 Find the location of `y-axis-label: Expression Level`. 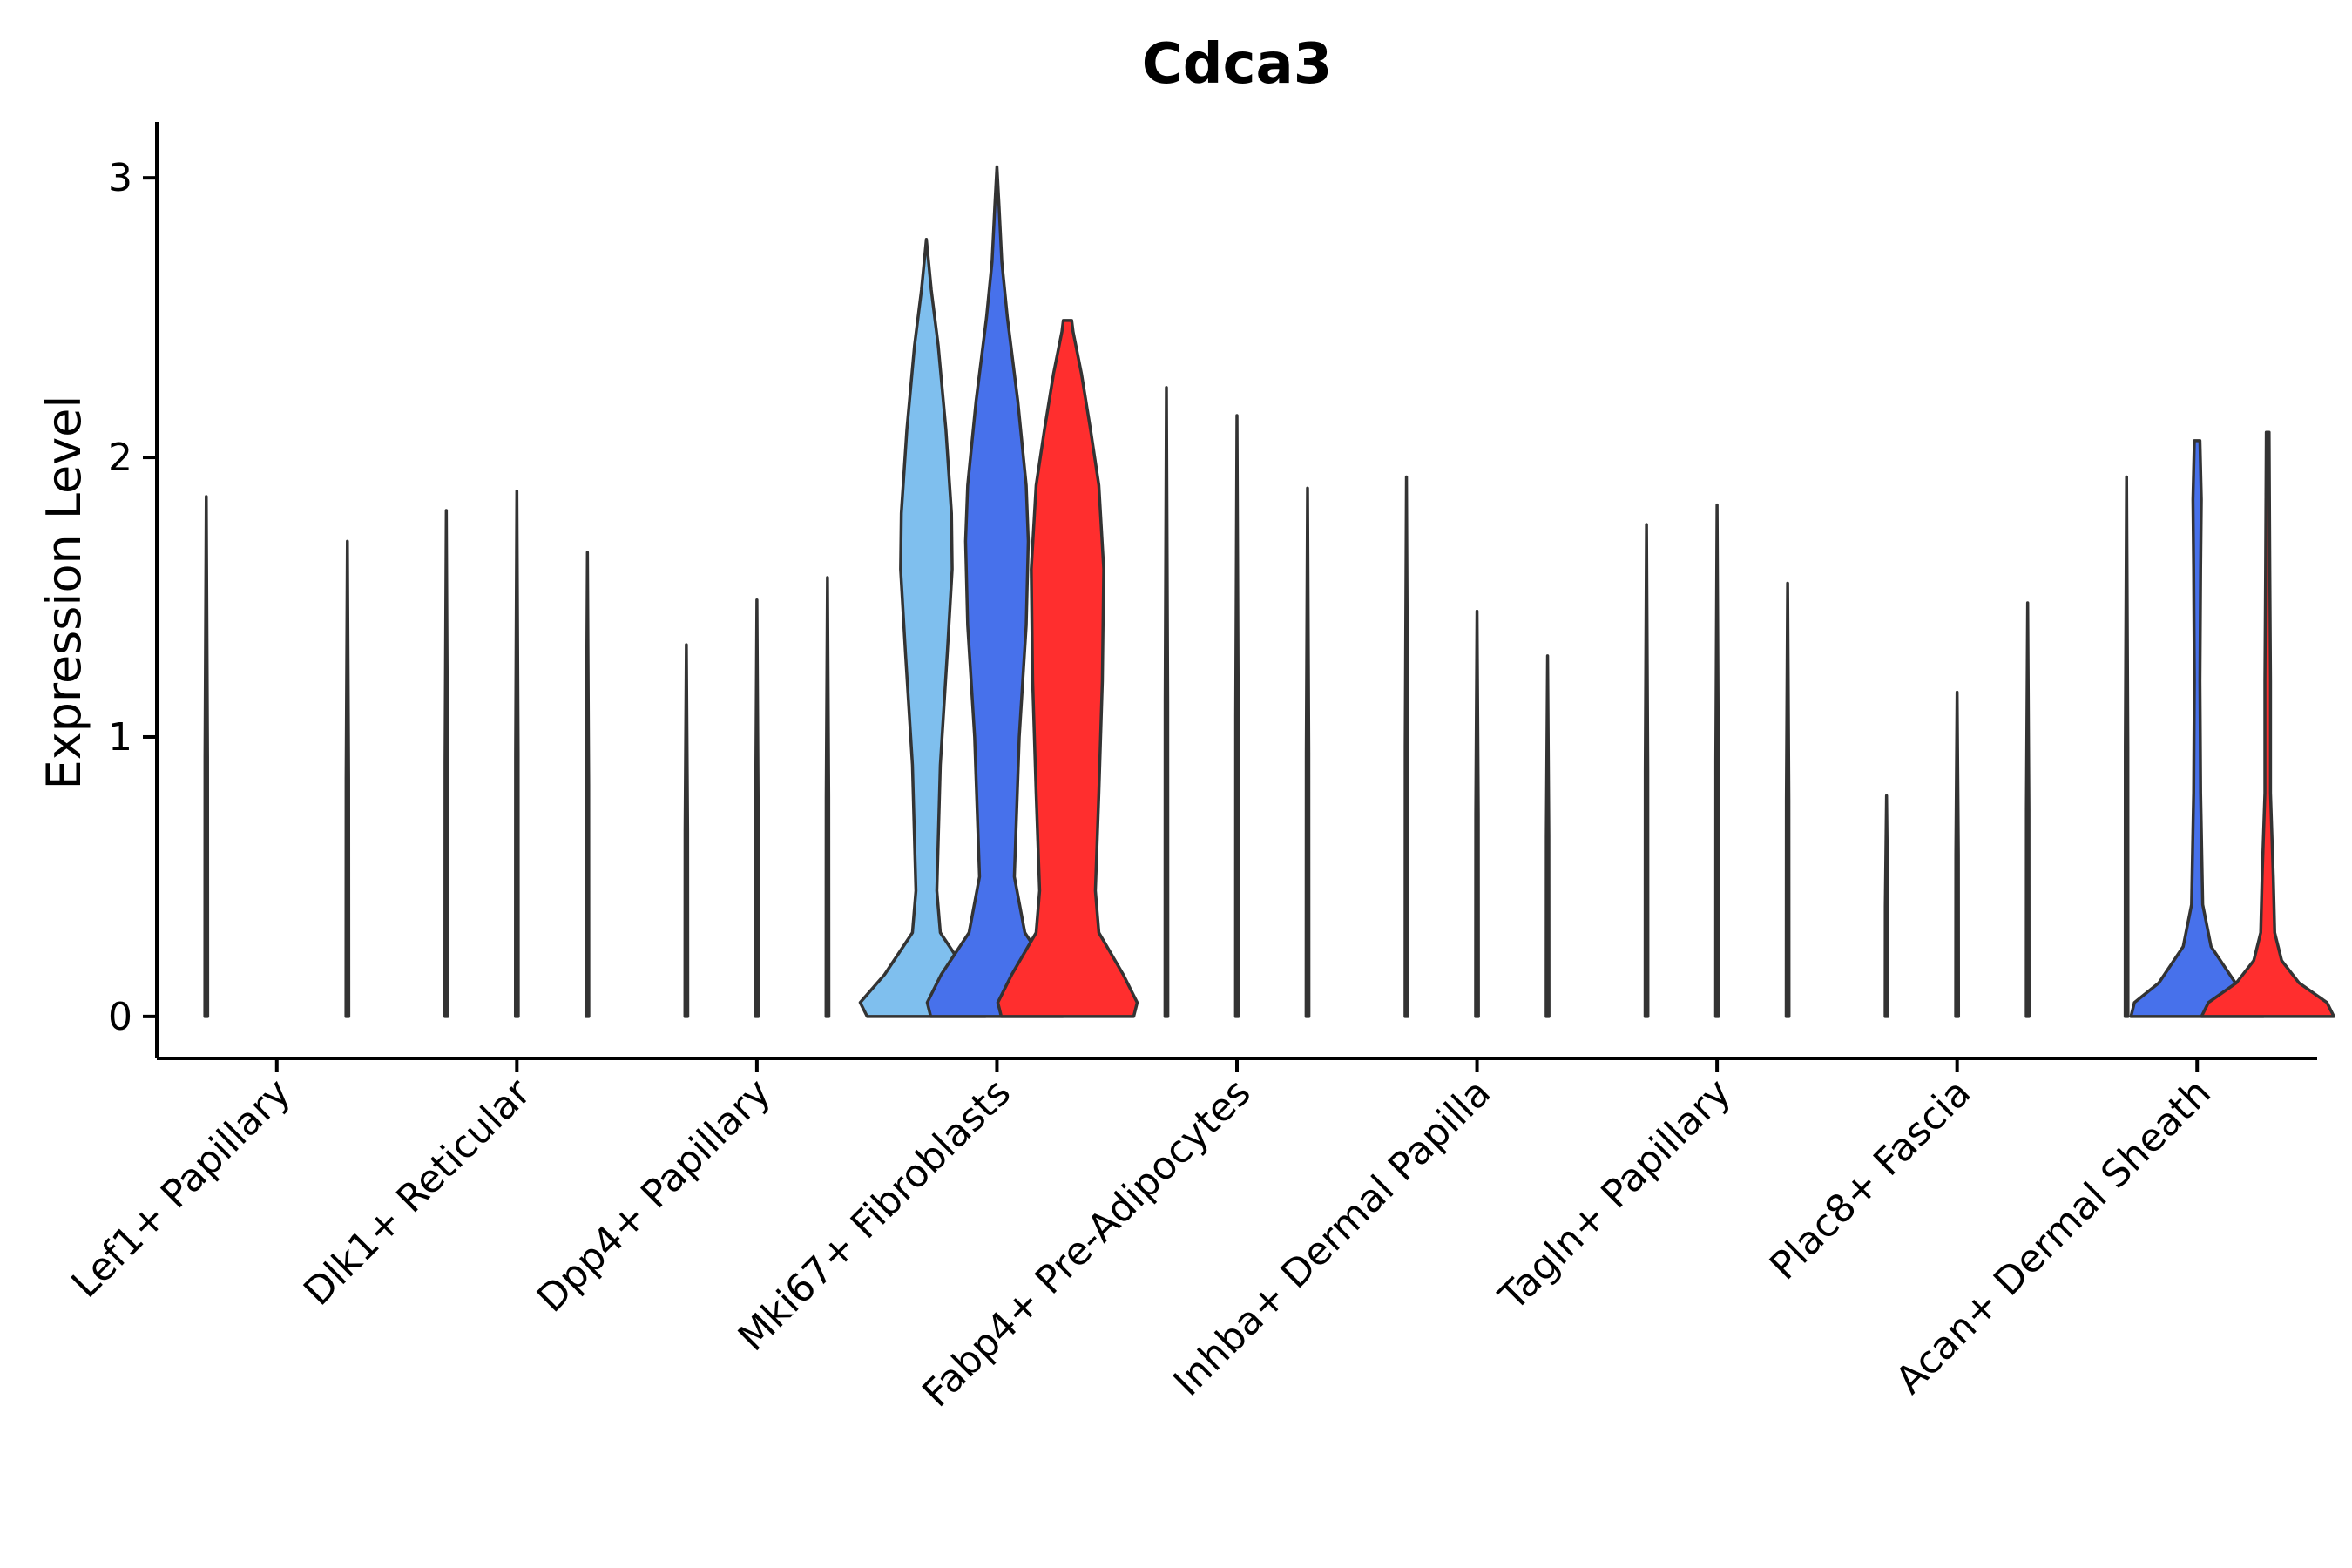

y-axis-label: Expression Level is located at coordinates (64, 592).